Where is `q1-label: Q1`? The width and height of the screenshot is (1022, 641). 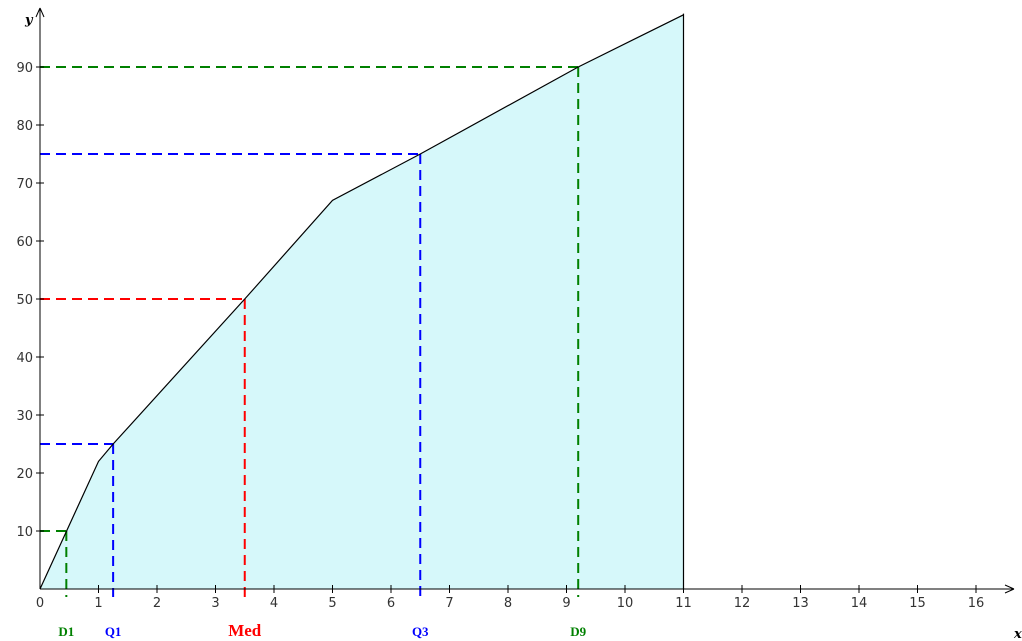 q1-label: Q1 is located at coordinates (113, 631).